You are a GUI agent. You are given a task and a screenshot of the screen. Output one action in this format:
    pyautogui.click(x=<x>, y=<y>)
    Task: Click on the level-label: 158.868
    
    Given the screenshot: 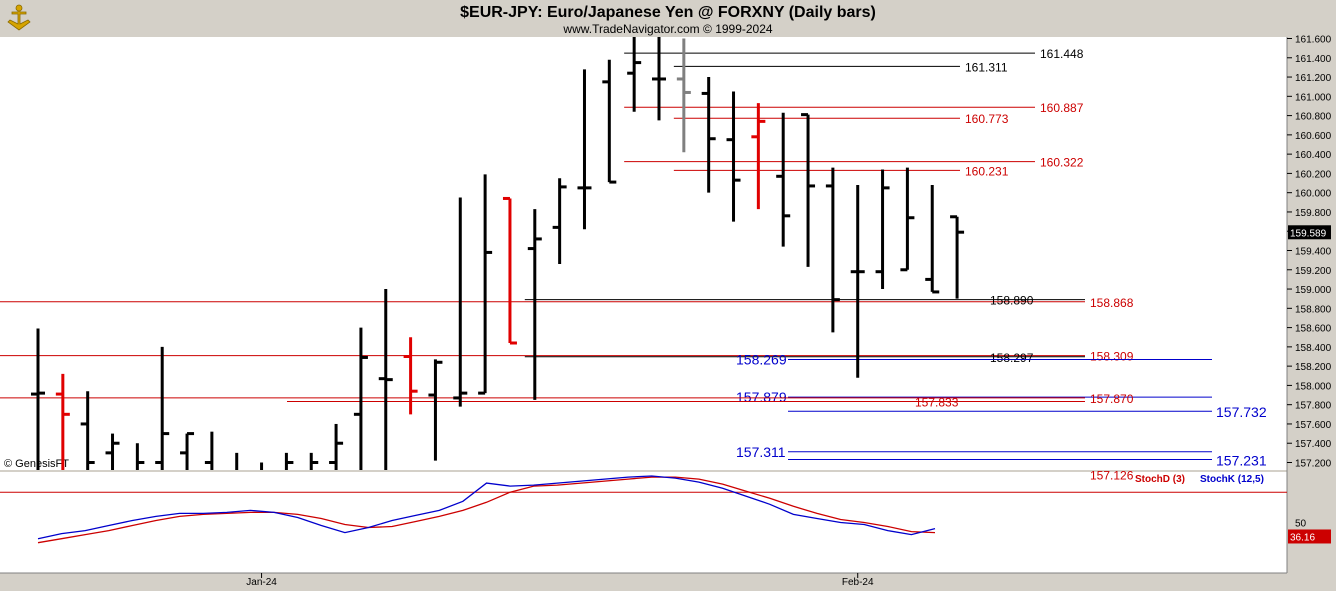 What is the action you would take?
    pyautogui.click(x=1112, y=303)
    